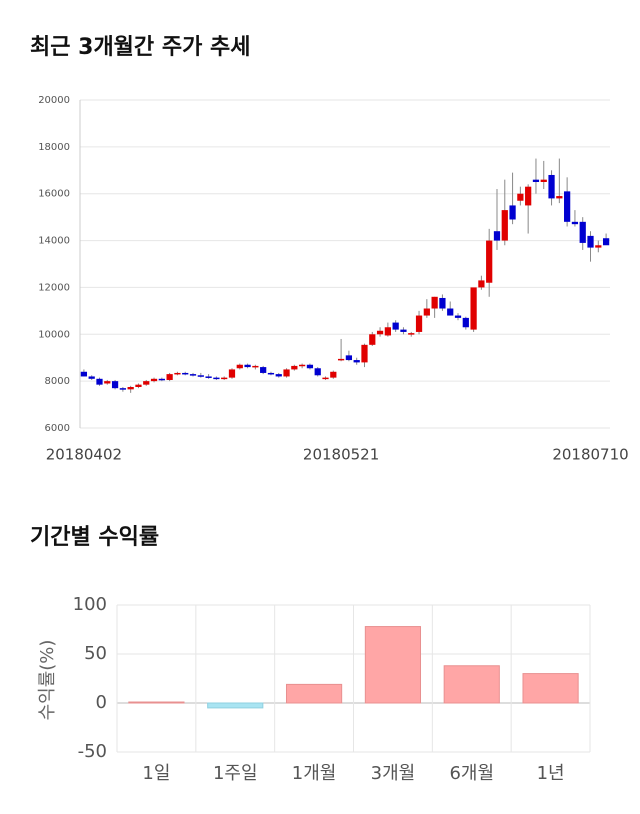 The width and height of the screenshot is (640, 814). I want to click on y-tick-label: -50, so click(92, 751).